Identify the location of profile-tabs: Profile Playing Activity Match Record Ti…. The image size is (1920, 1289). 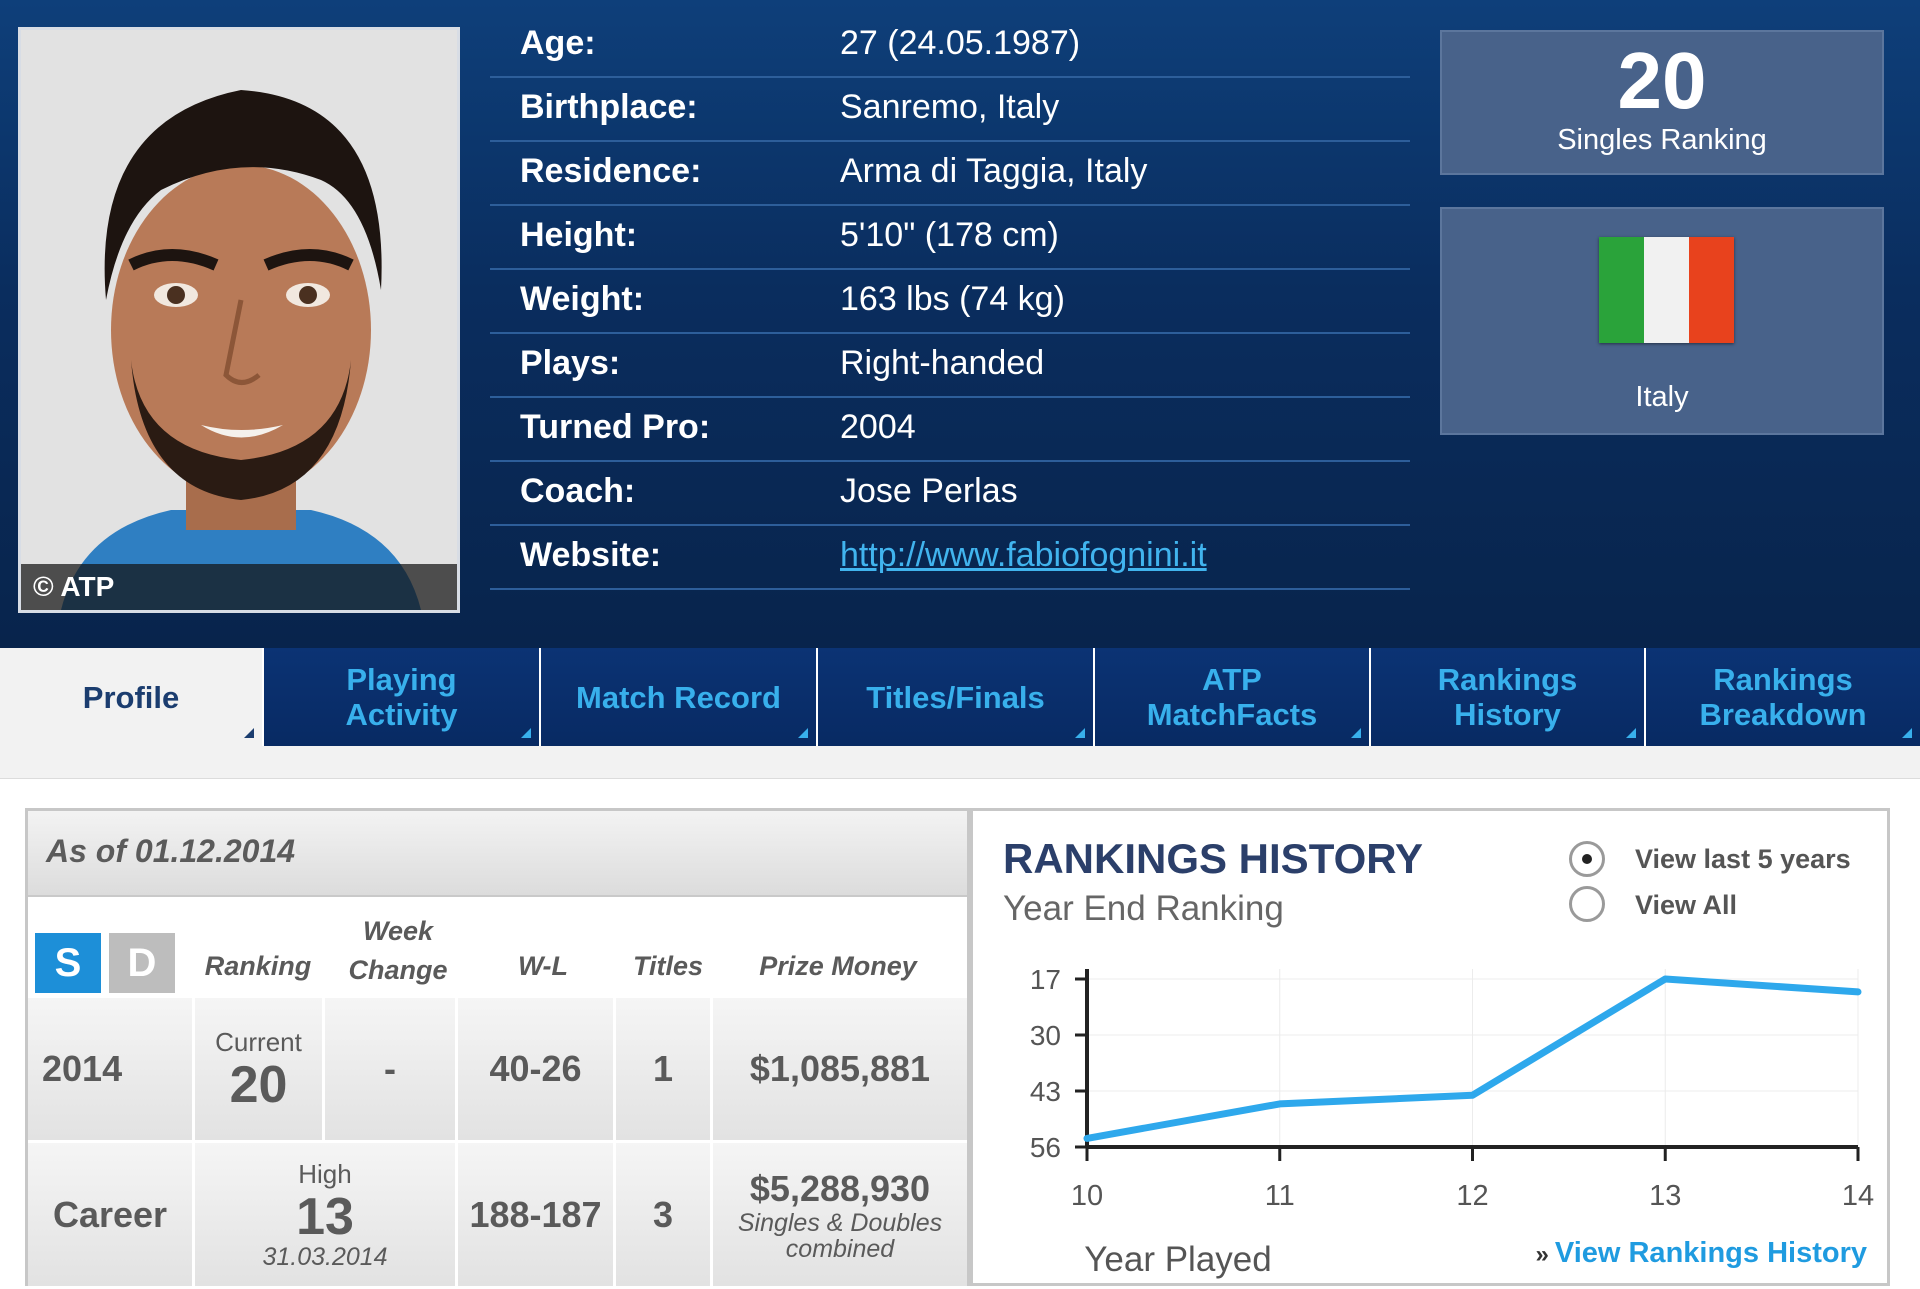
(960, 697).